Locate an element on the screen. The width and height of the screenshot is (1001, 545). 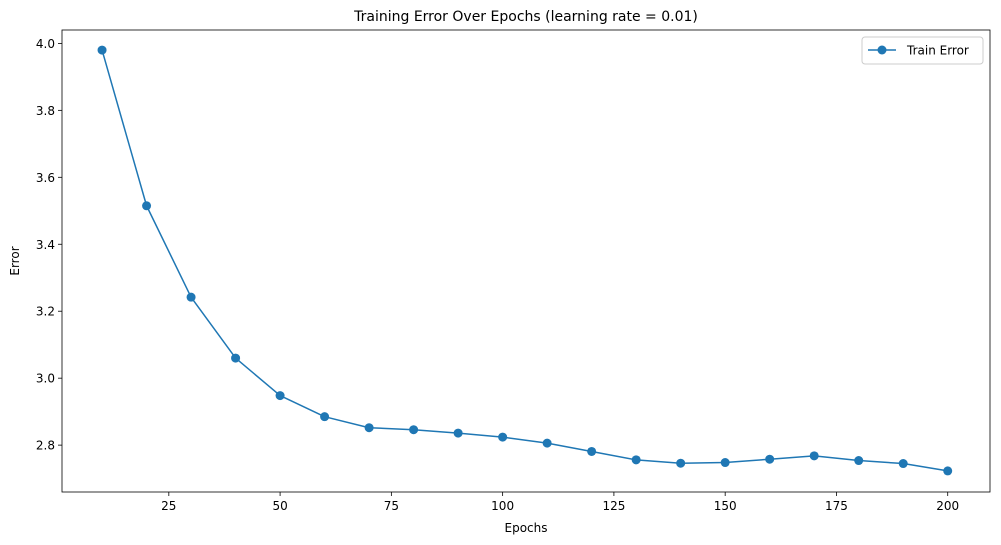
legend-marker is located at coordinates (882, 50).